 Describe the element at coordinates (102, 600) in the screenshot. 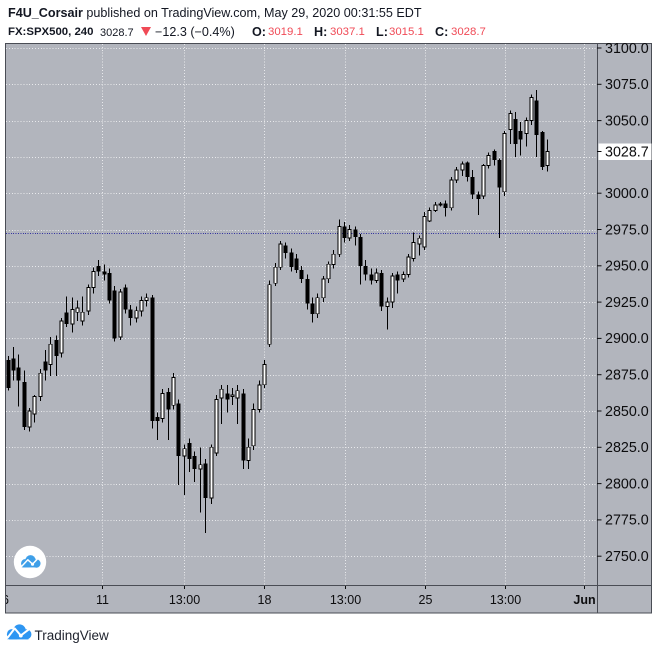

I see `svg-text: 11` at that location.